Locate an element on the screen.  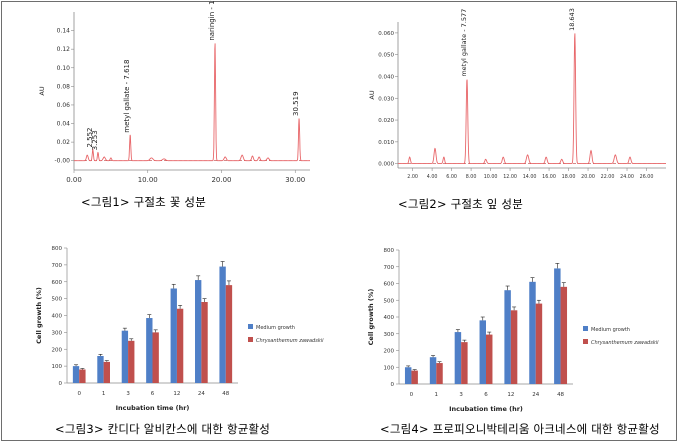
peak-label: 2.552 is located at coordinates (90, 138).